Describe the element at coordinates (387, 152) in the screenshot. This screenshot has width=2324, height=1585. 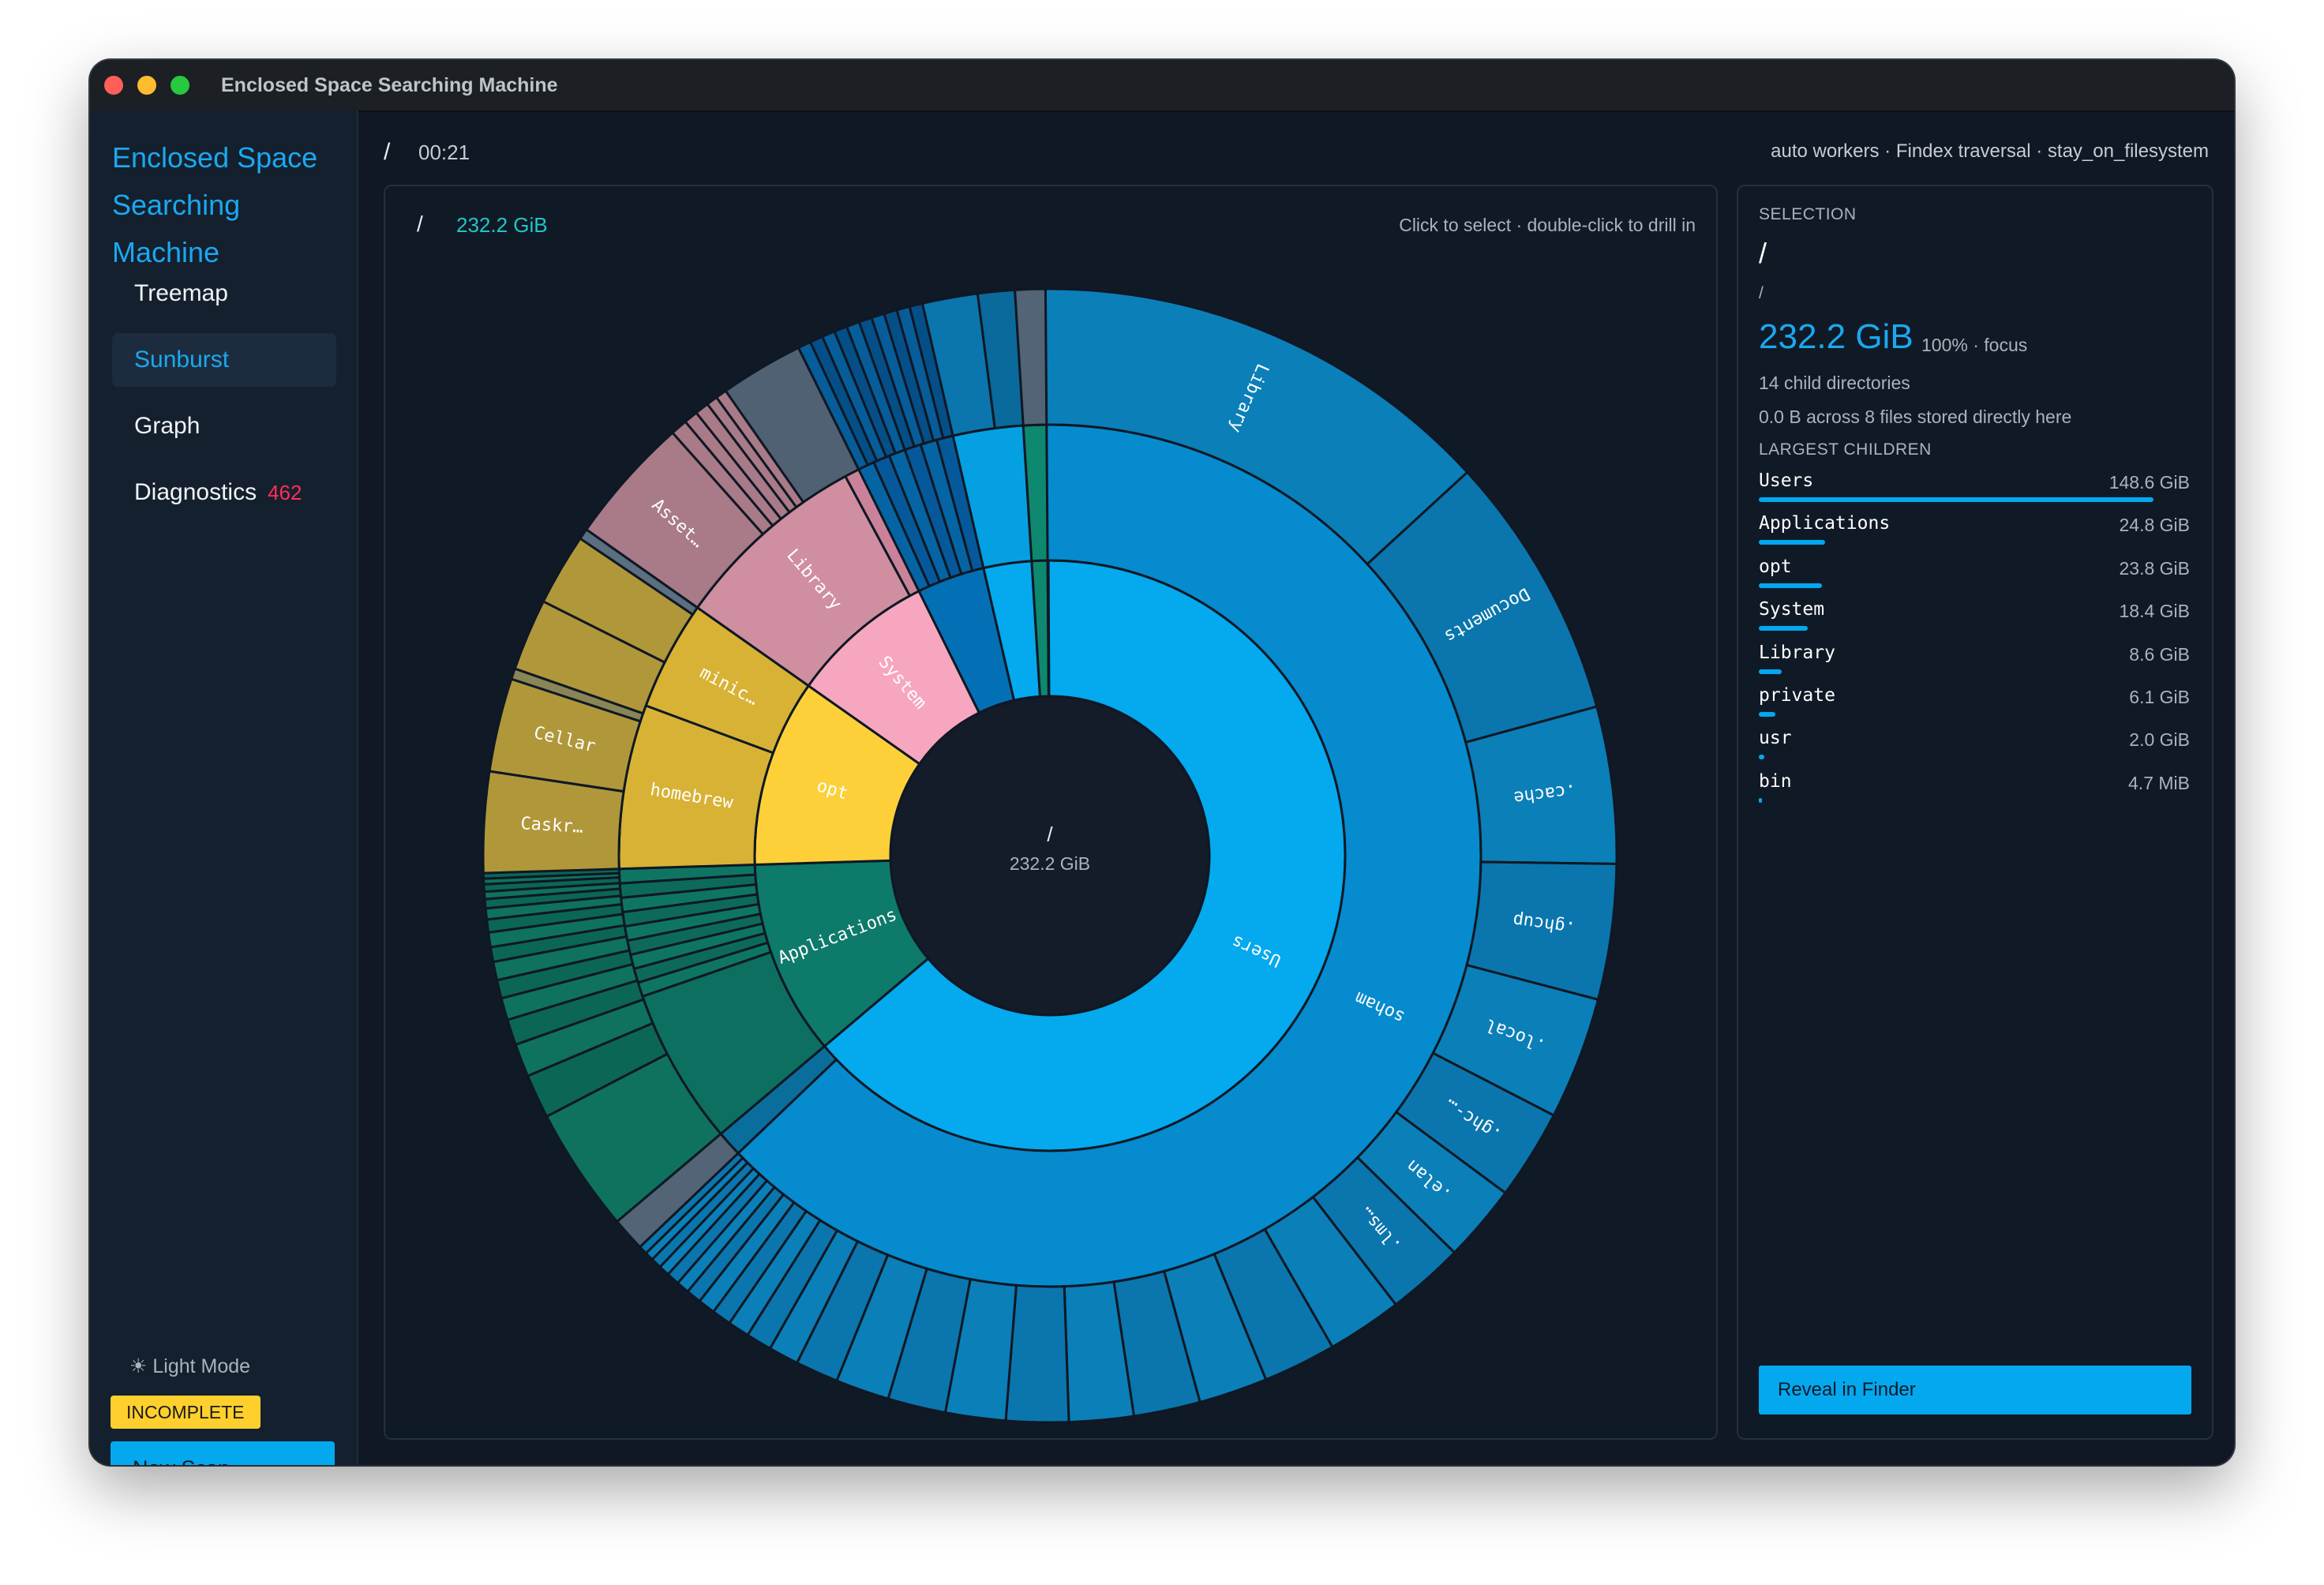
I see `current-path: /` at that location.